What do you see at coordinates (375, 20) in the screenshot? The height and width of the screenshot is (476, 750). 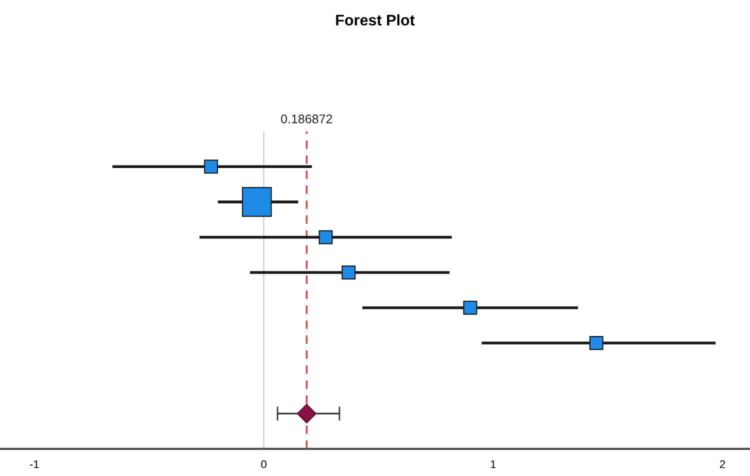 I see `chart-title: Forest Plot` at bounding box center [375, 20].